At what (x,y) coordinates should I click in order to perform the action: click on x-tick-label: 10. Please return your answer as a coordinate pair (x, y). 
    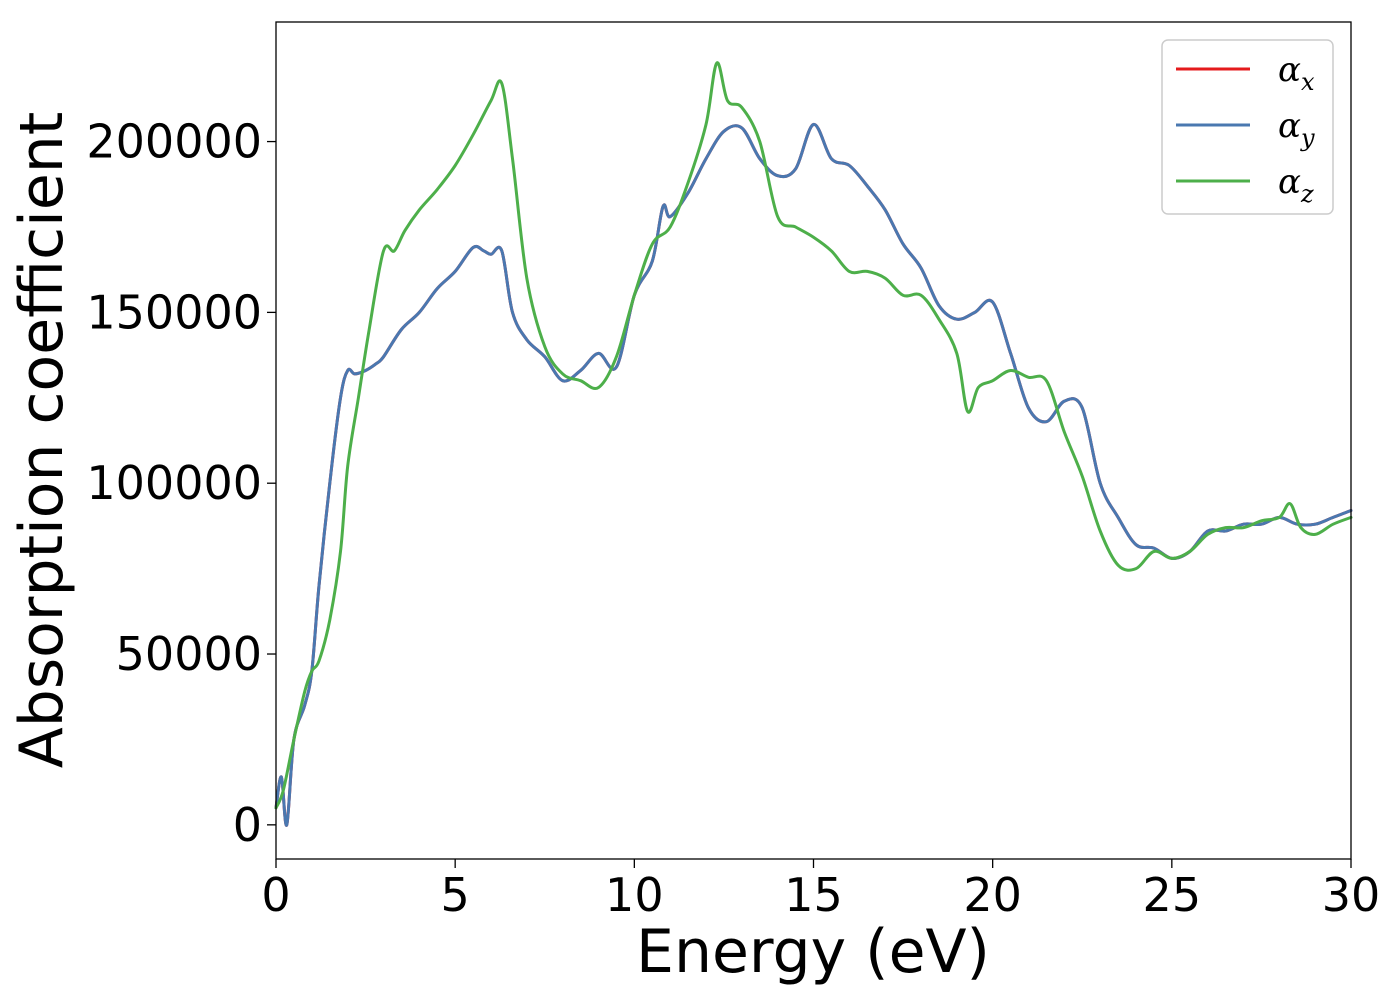
    Looking at the image, I should click on (634, 895).